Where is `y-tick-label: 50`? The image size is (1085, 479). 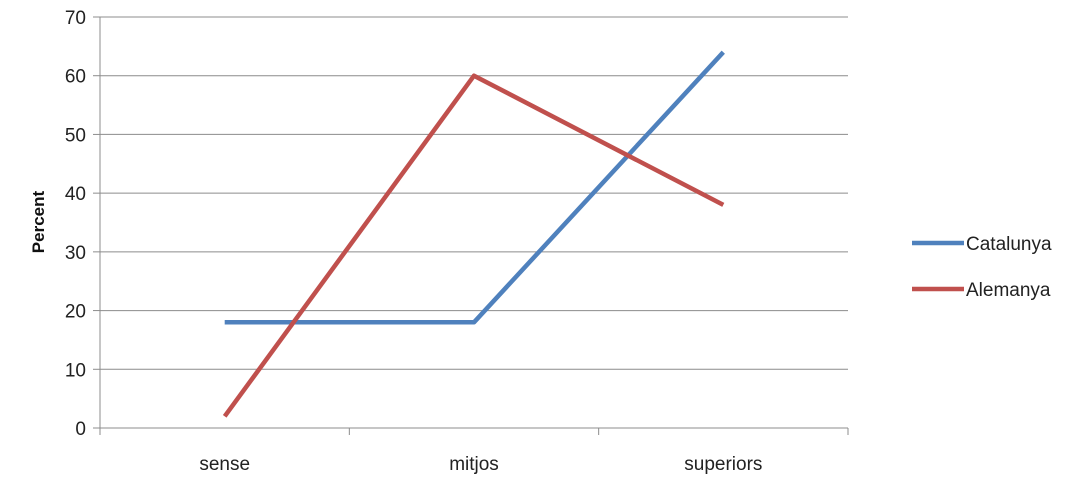 y-tick-label: 50 is located at coordinates (75, 135).